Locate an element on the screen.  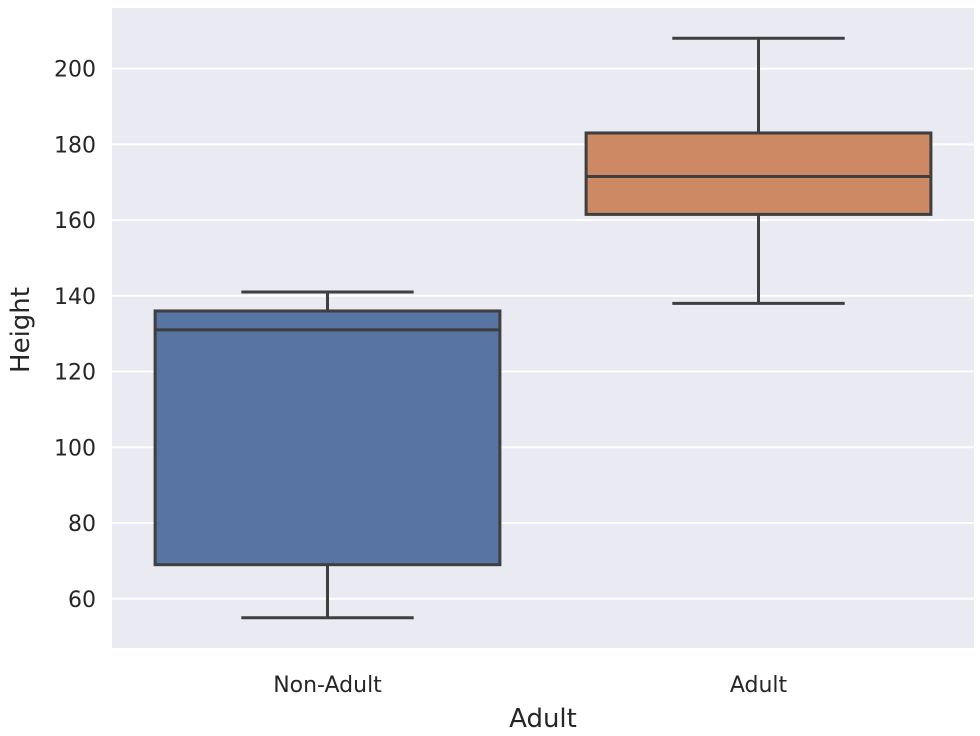
box-adult is located at coordinates (758, 170).